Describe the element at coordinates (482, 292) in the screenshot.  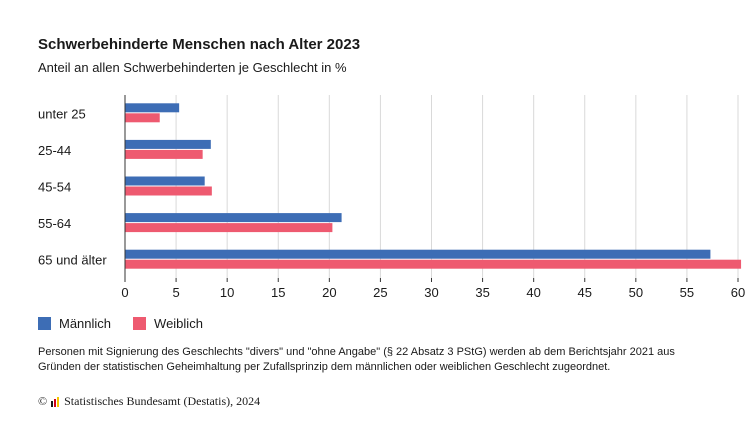
I see `x-tick-label: 35` at that location.